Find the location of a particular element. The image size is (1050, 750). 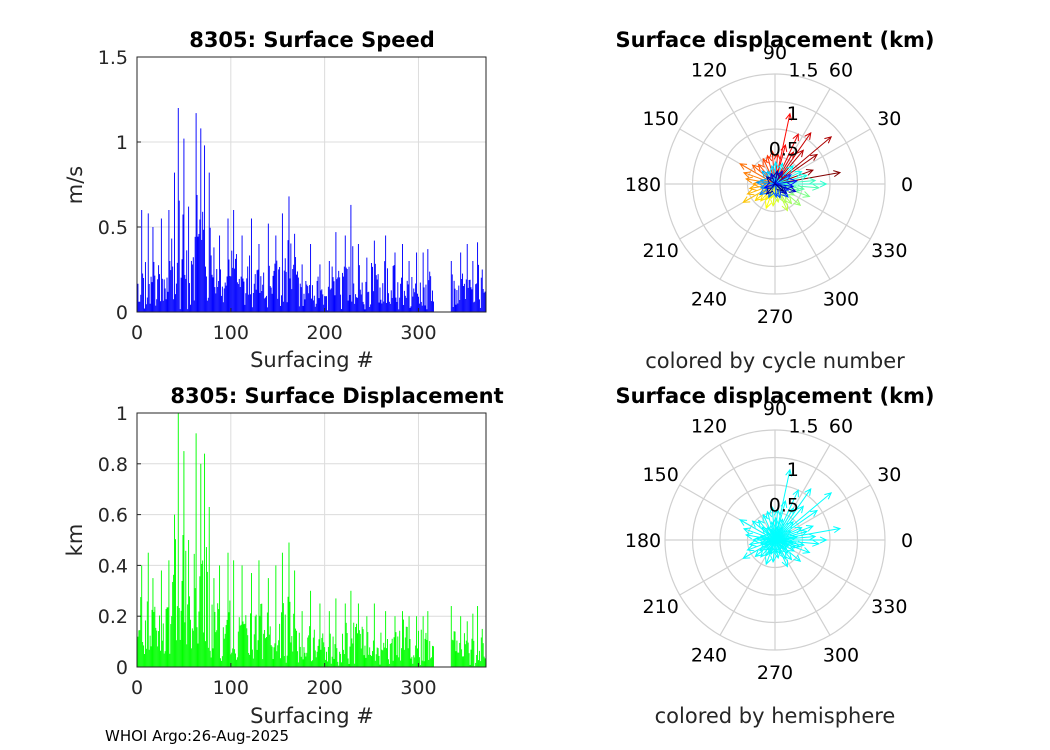

polar-radius-label: 1 is located at coordinates (793, 470).